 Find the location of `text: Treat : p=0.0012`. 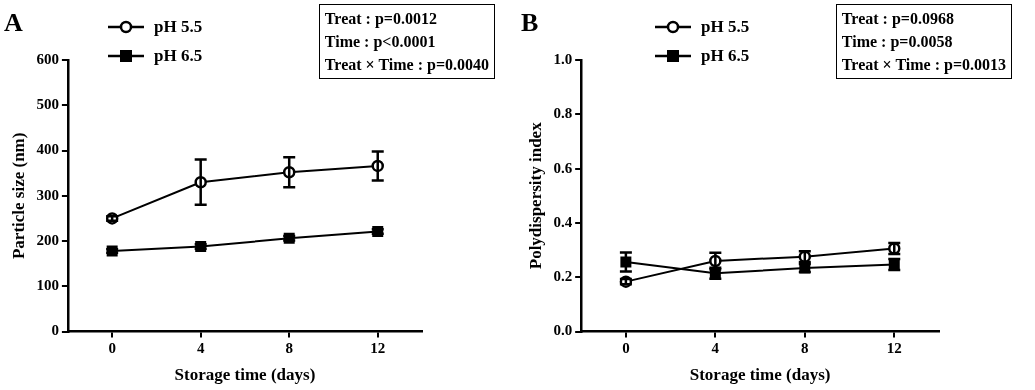

text: Treat : p=0.0012 is located at coordinates (381, 19).